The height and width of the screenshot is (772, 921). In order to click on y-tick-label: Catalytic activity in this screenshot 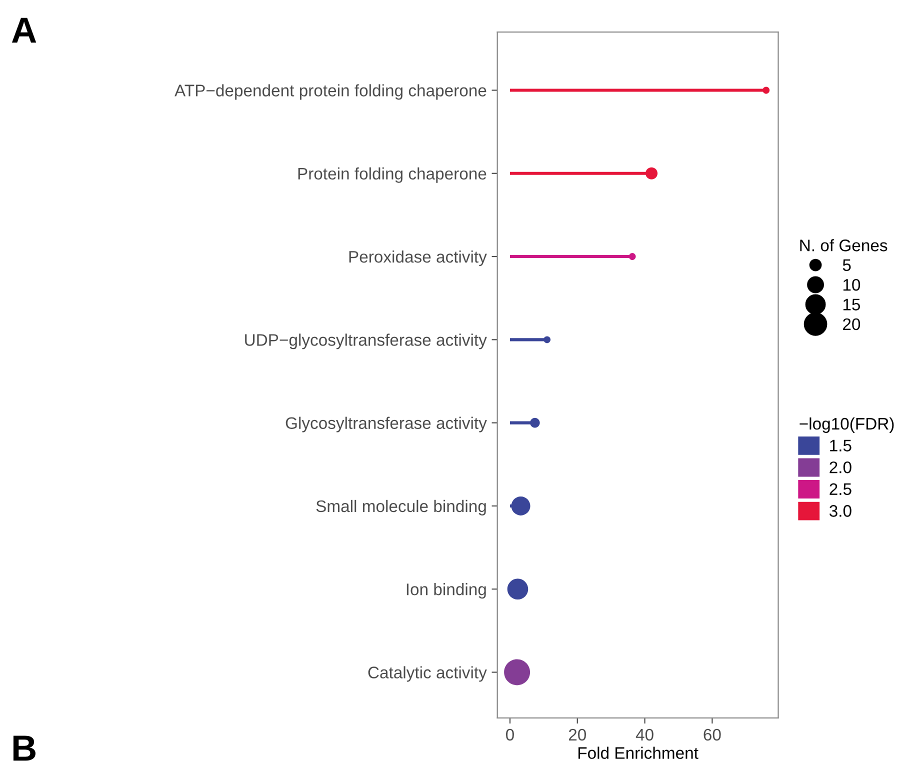, I will do `click(427, 674)`.